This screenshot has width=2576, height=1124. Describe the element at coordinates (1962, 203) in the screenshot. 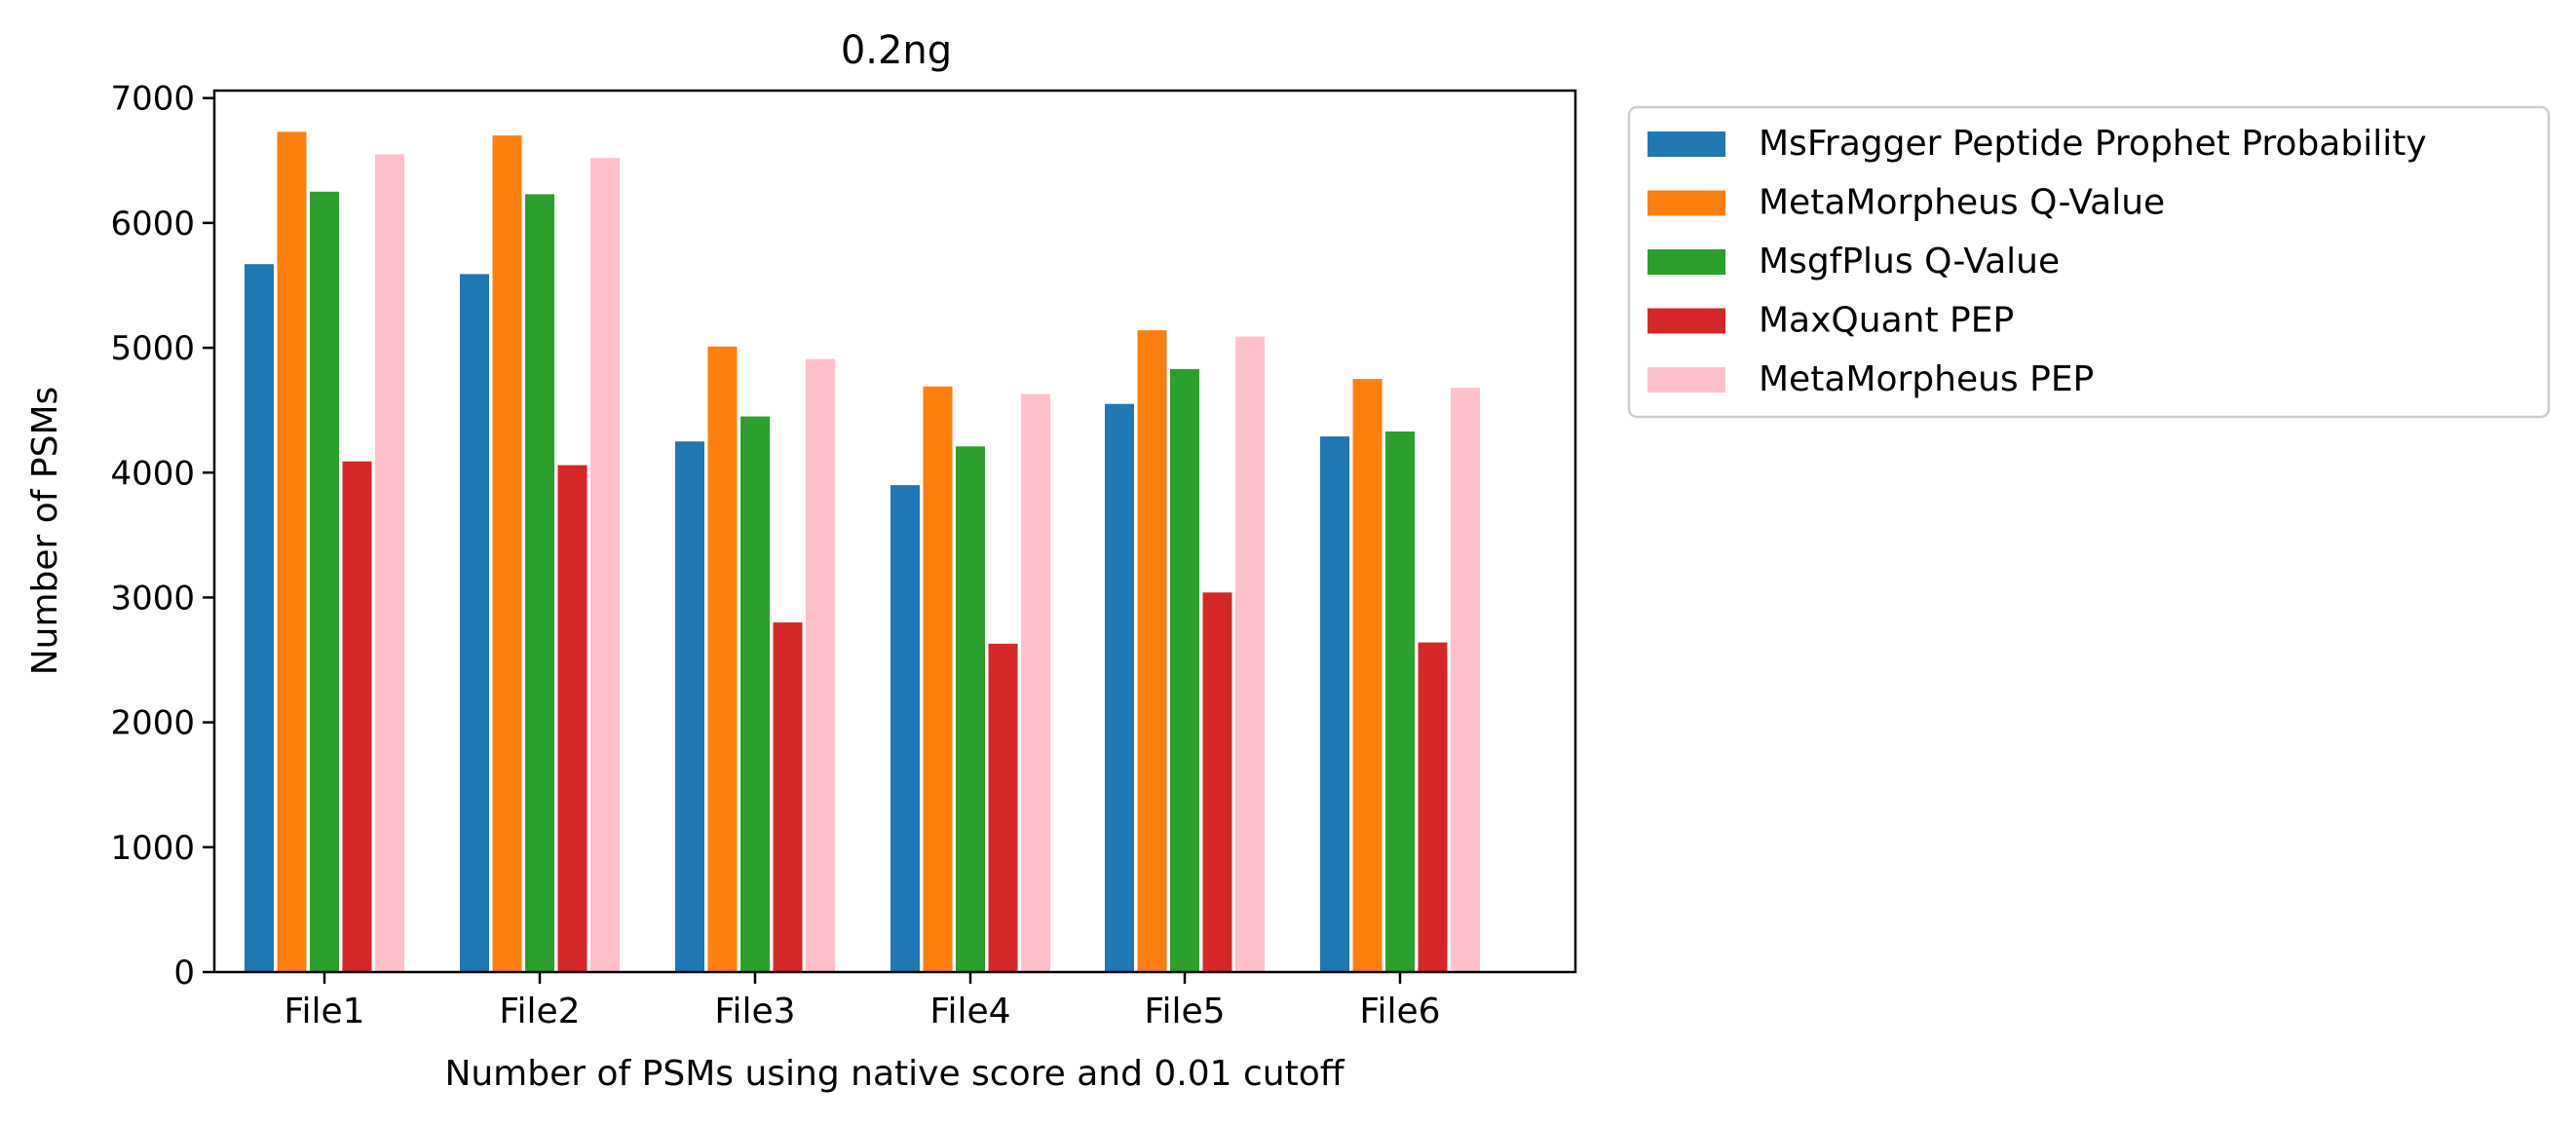

I see `legend-label: MetaMorpheus Q-Value` at that location.